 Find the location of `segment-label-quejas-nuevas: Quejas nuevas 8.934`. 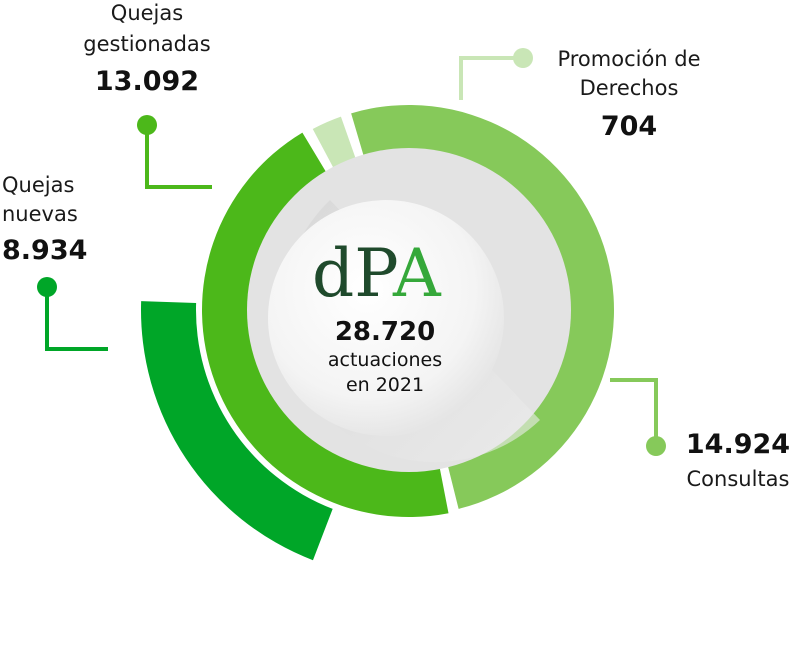

segment-label-quejas-nuevas: Quejas nuevas 8.934 is located at coordinates (44, 219).